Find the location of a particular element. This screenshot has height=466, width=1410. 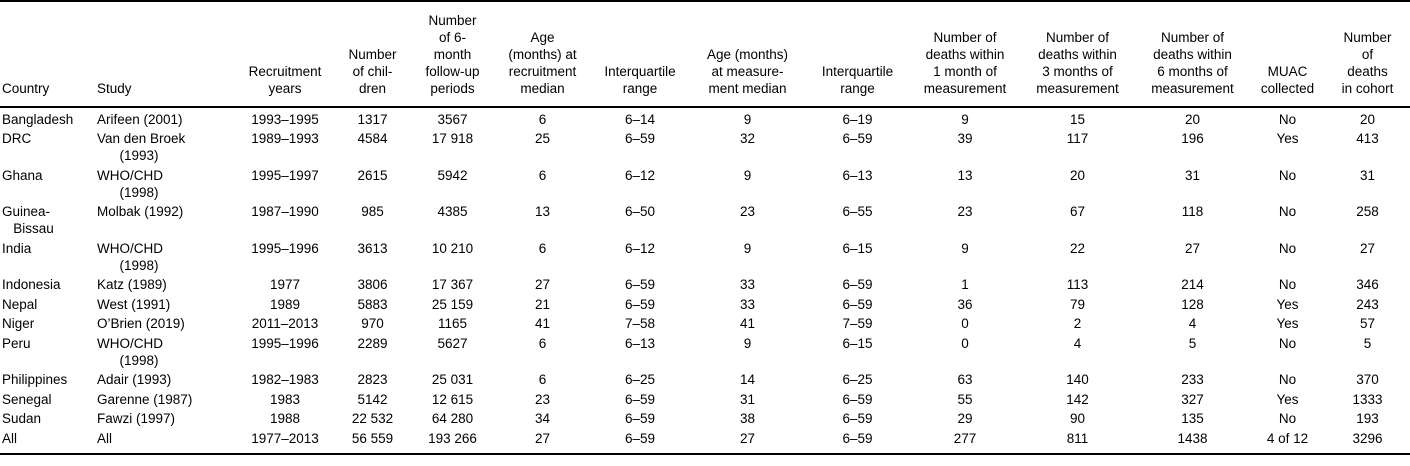

cell-age-at-recruitment-median: 34 is located at coordinates (542, 418).